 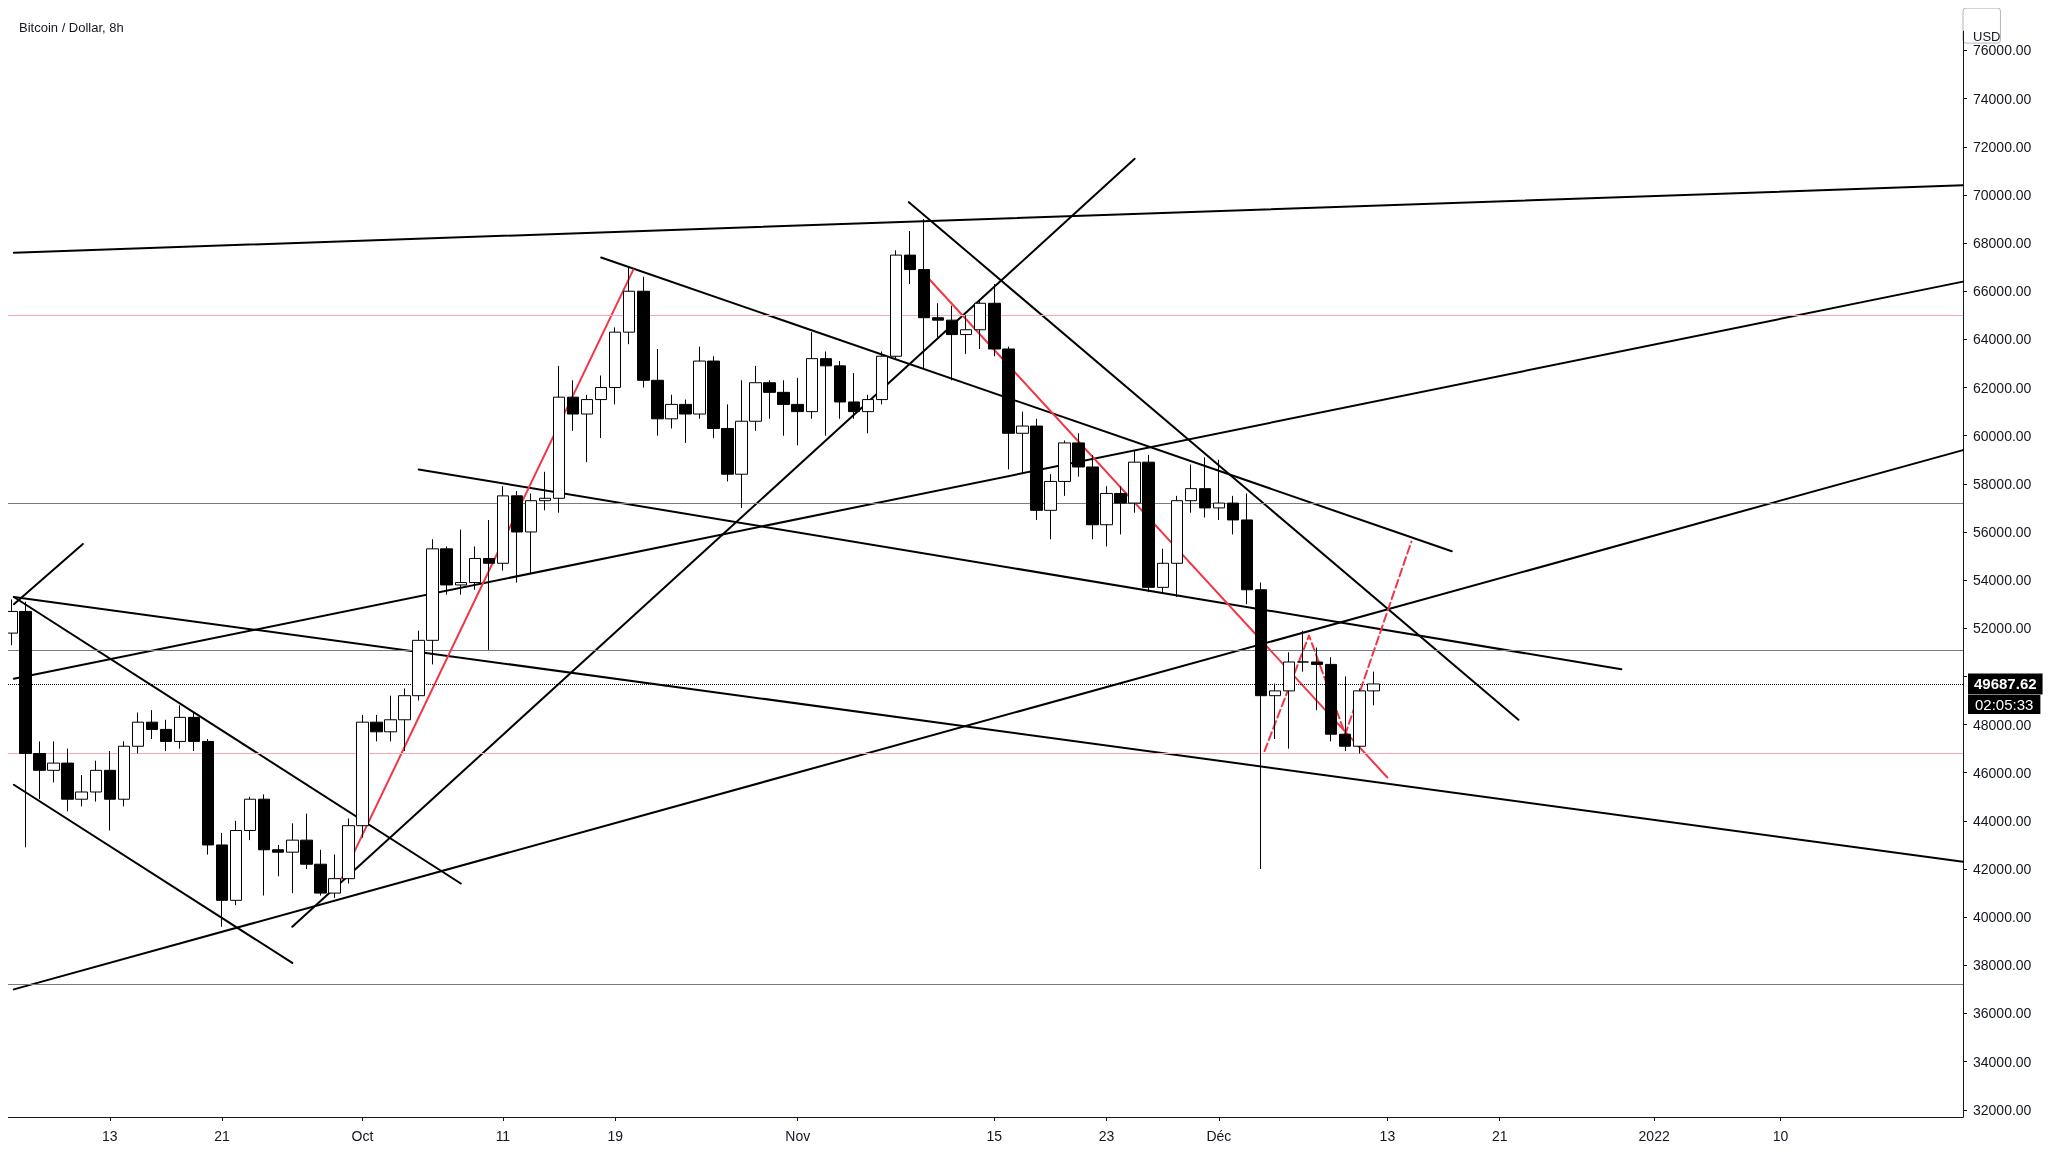 What do you see at coordinates (2002, 483) in the screenshot?
I see `y-tick-label: 58000.00` at bounding box center [2002, 483].